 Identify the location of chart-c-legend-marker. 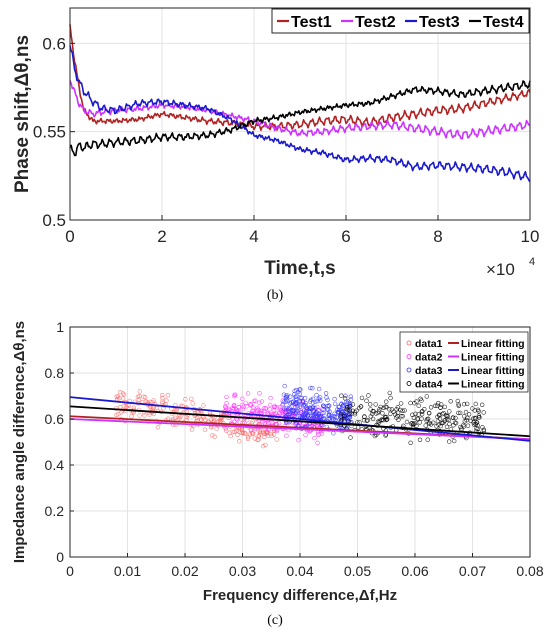
(409, 383).